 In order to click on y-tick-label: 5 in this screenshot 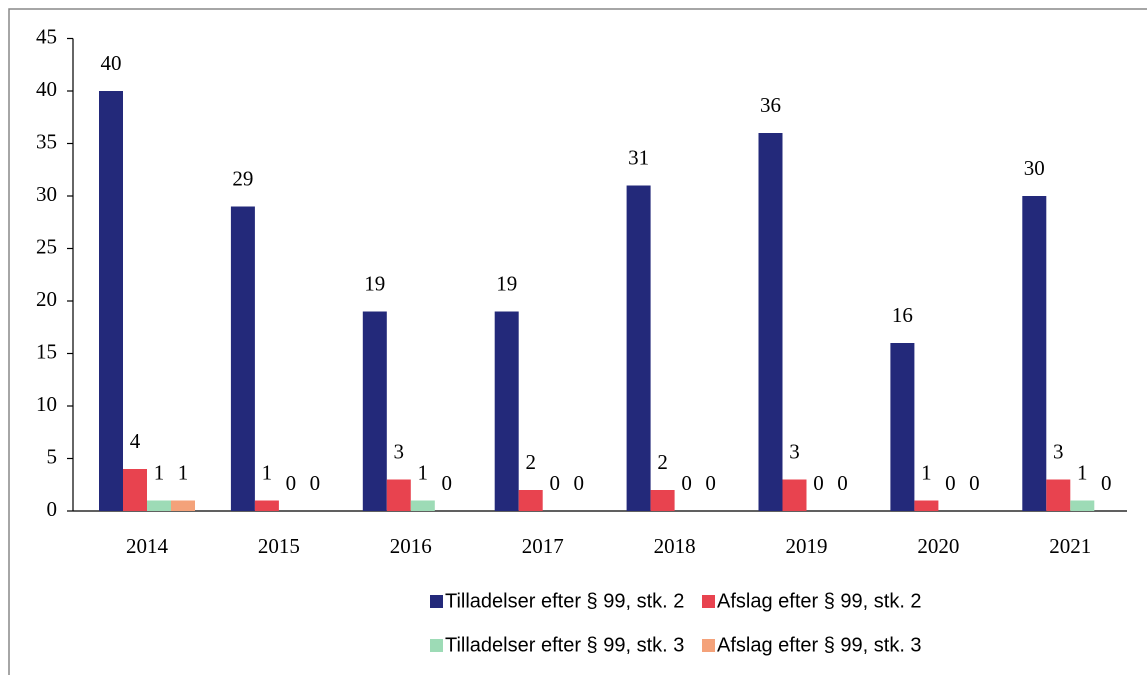, I will do `click(52, 456)`.